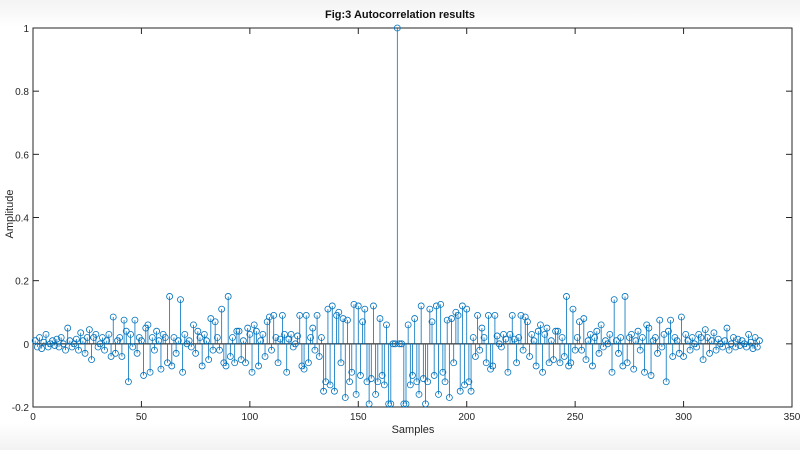 This screenshot has height=450, width=800. What do you see at coordinates (22, 155) in the screenshot?
I see `y-tick-label: 0.6` at bounding box center [22, 155].